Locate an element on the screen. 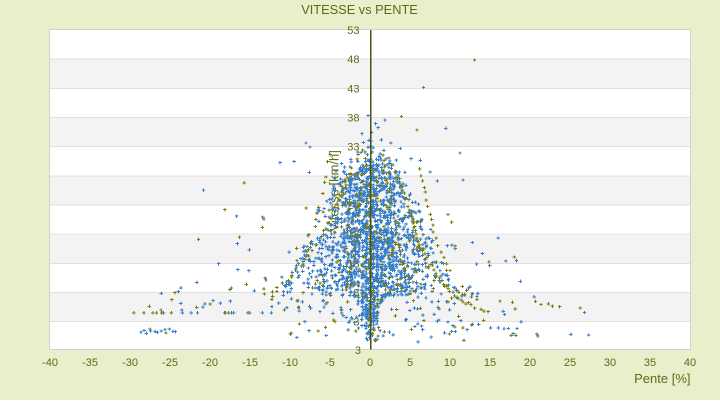 Image resolution: width=720 pixels, height=405 pixels. svg-text: -40 is located at coordinates (50, 363).